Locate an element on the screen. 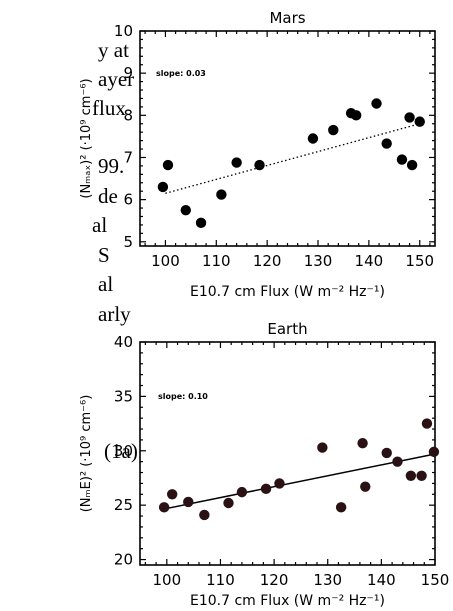 This screenshot has height=611, width=453. chart-title: Earth is located at coordinates (287, 329).